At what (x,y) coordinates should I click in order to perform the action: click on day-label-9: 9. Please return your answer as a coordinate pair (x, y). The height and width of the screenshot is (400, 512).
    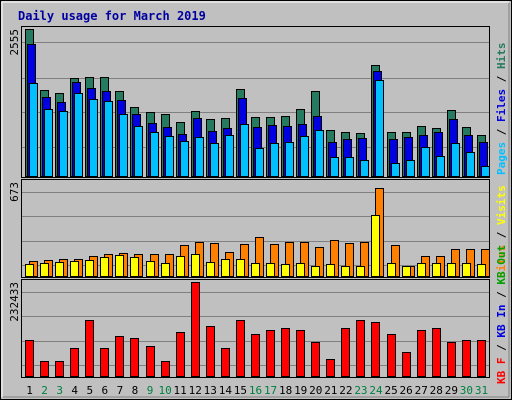
    Looking at the image, I should click on (150, 390).